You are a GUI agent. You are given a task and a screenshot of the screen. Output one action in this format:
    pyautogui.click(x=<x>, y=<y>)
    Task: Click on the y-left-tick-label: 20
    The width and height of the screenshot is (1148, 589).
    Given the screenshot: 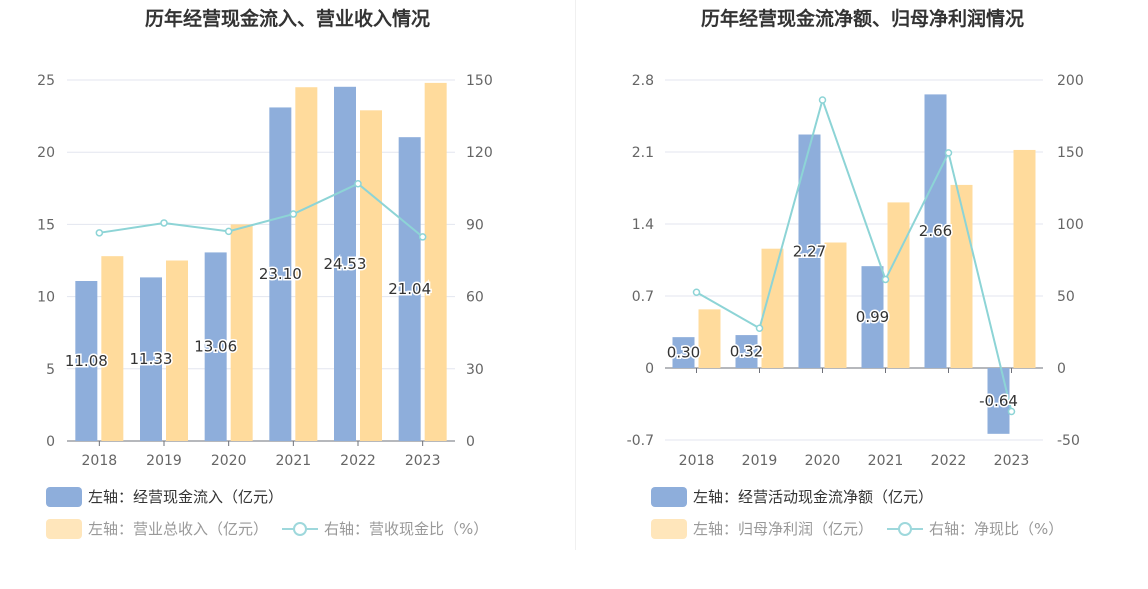 What is the action you would take?
    pyautogui.click(x=46, y=153)
    